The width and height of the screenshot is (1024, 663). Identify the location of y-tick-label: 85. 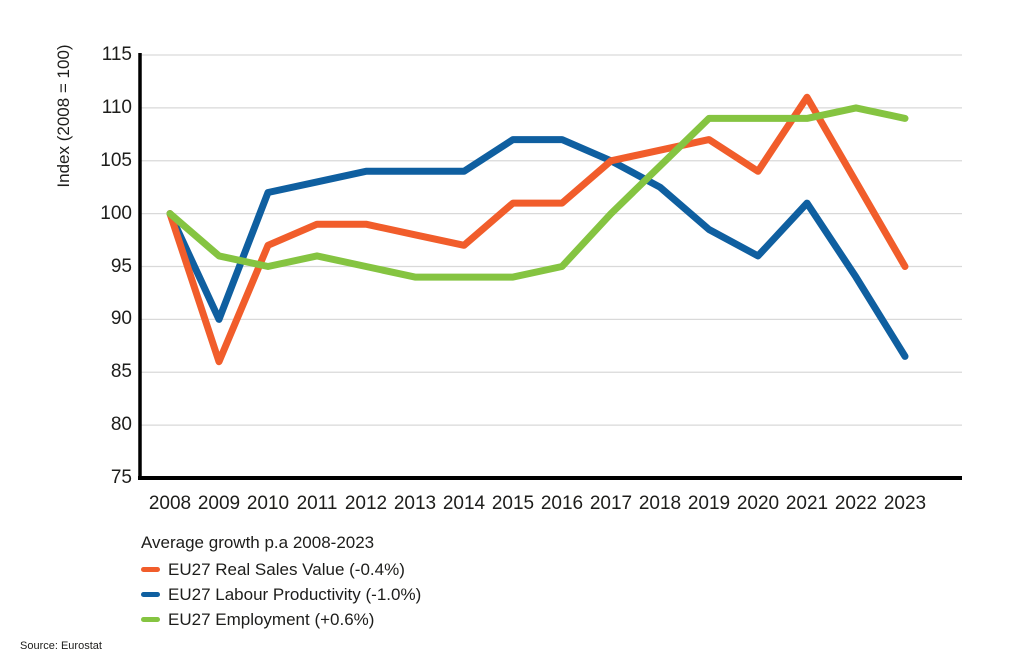
(121, 372).